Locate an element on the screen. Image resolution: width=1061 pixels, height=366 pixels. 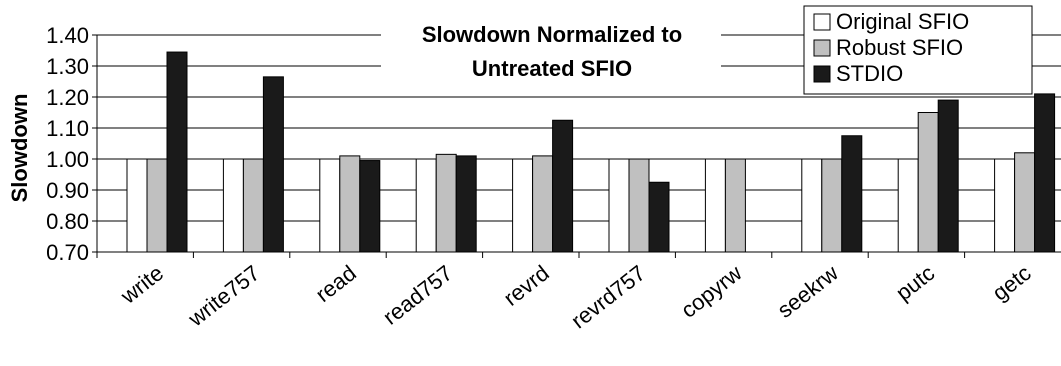
y-tick-label: 1.00 is located at coordinates (67, 159).